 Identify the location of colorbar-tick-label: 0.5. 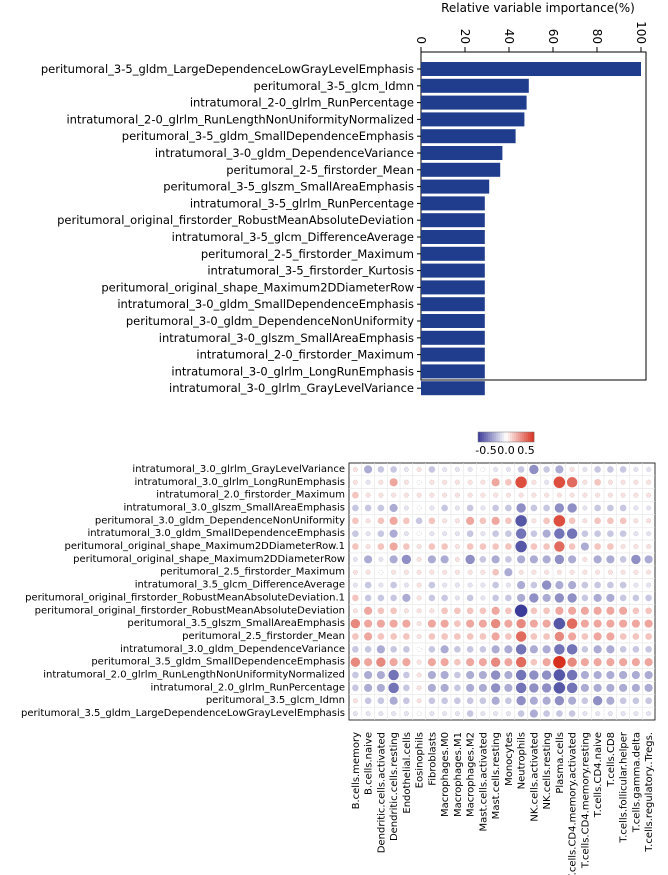
(526, 450).